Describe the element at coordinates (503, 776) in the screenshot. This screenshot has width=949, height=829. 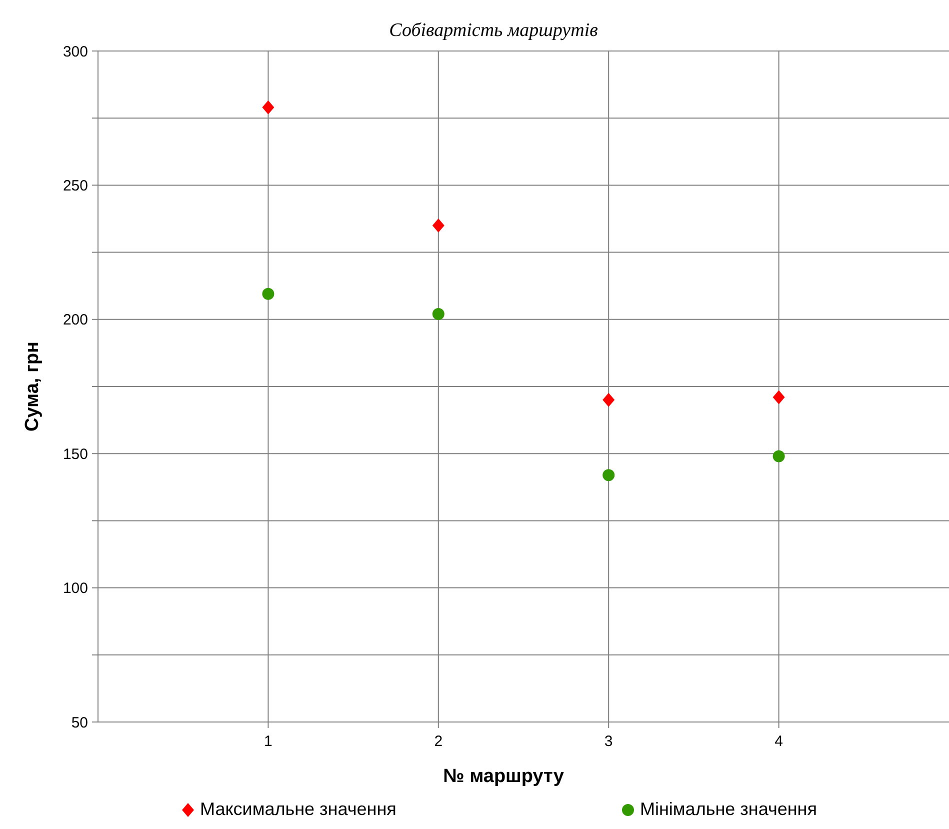
I see `x-axis-title: № маршруту` at that location.